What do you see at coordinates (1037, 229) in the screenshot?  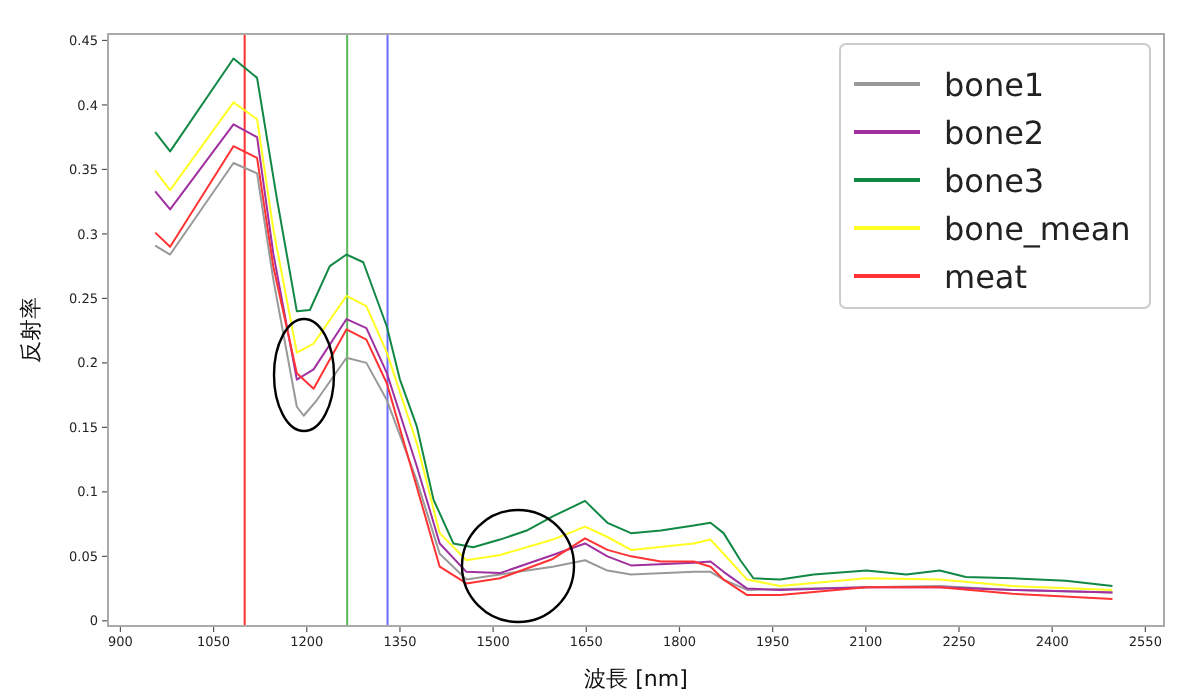 I see `legend-label: bone_mean` at bounding box center [1037, 229].